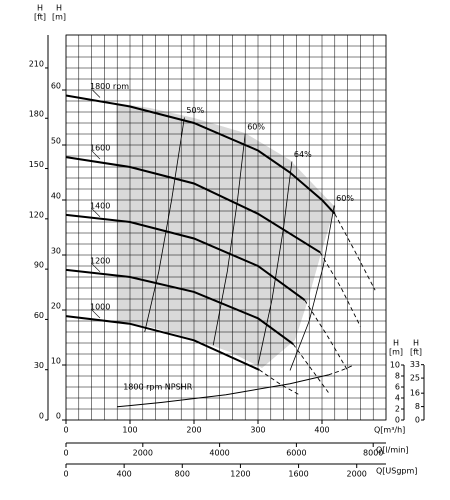 The width and height of the screenshot is (450, 500). What do you see at coordinates (109, 86) in the screenshot?
I see `curve-label: 1800 rpm` at bounding box center [109, 86].